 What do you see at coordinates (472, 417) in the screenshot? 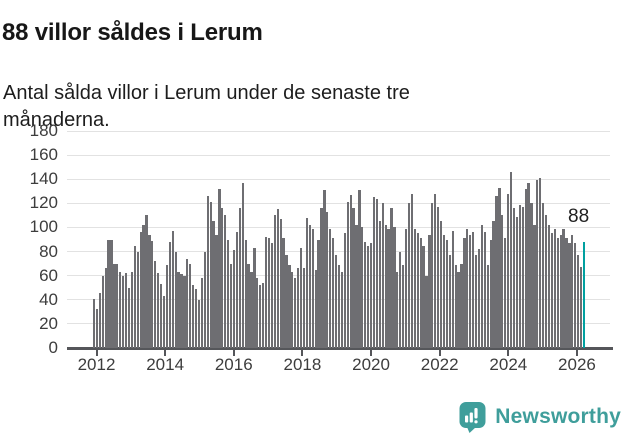
I see `newsworthy-logo-icon` at bounding box center [472, 417].